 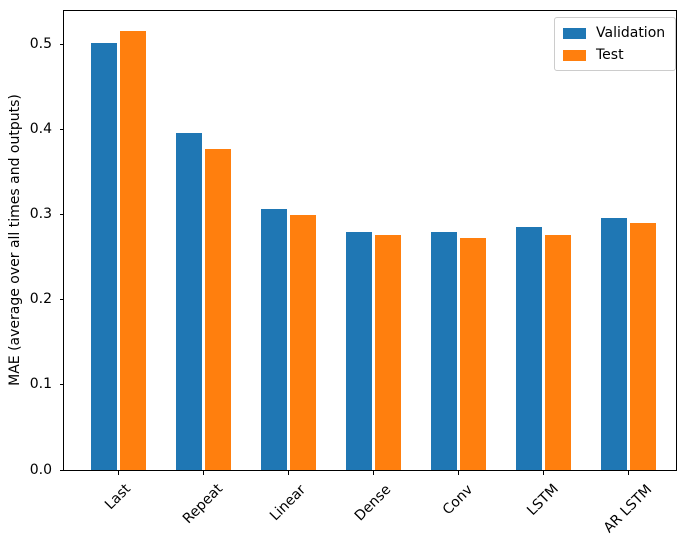 I want to click on bar-test-lstm, so click(x=557, y=352).